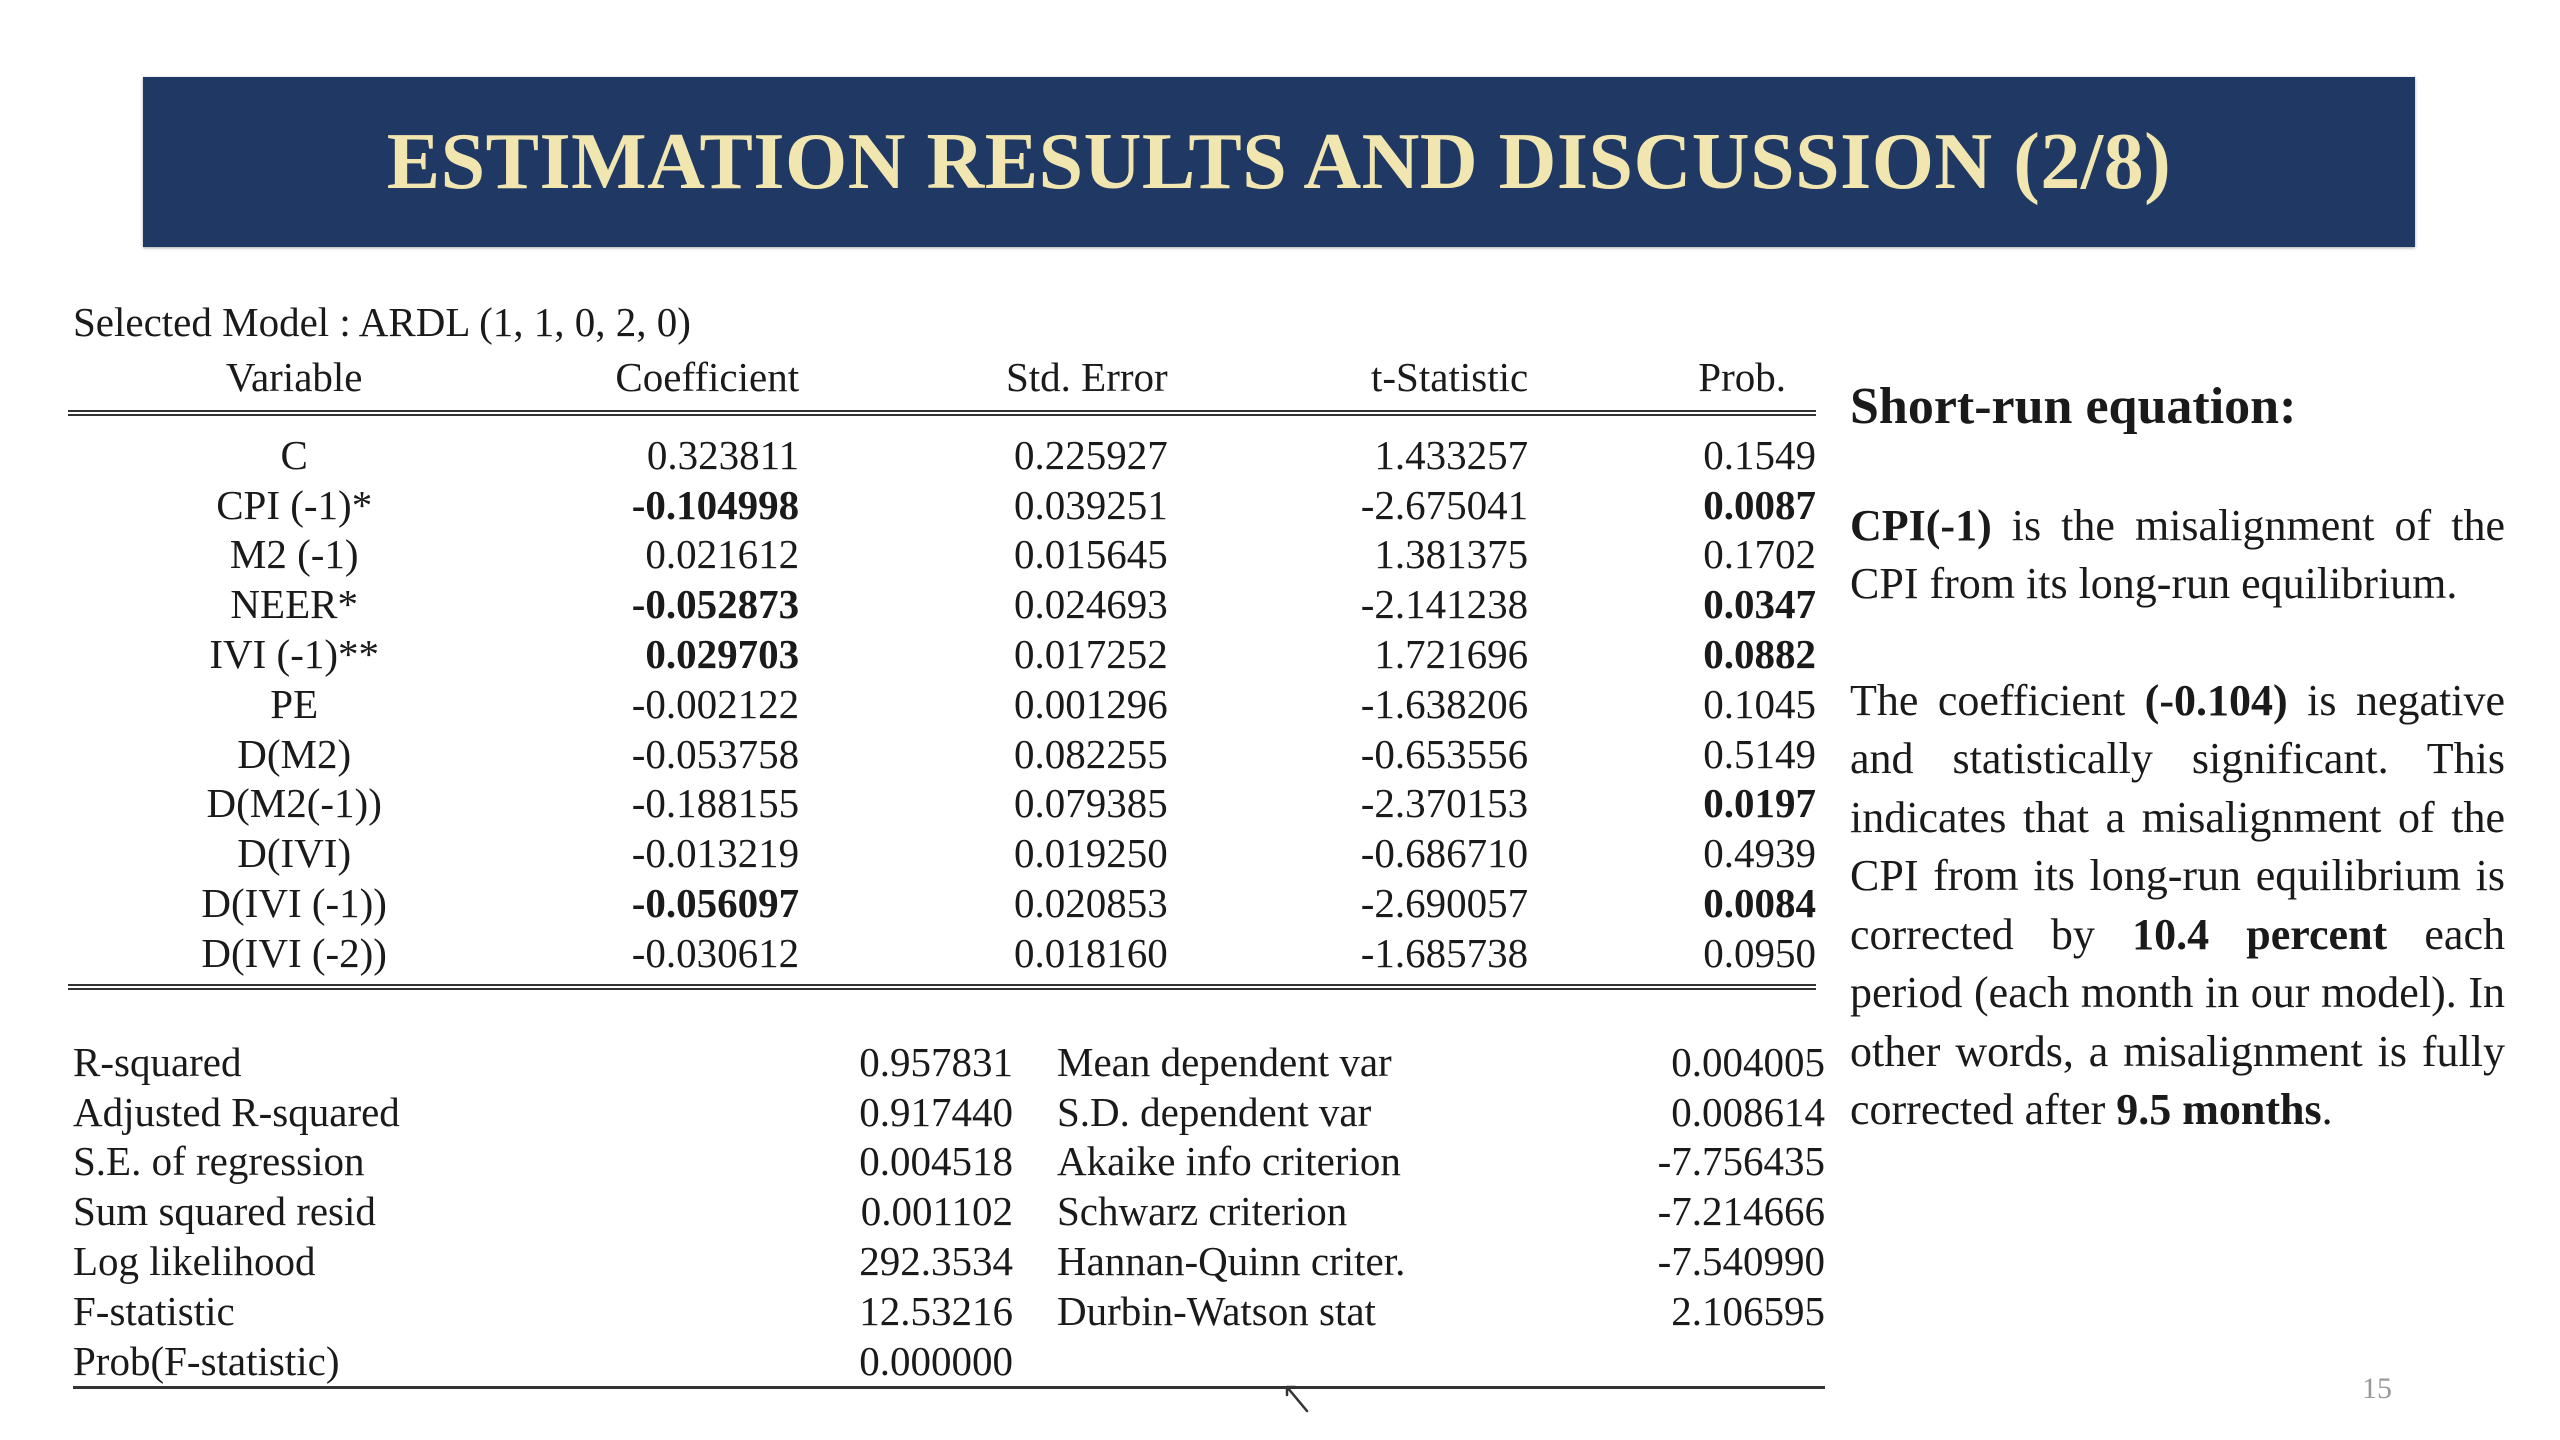  Describe the element at coordinates (1759, 703) in the screenshot. I see `cell-prob: 0.1045` at that location.